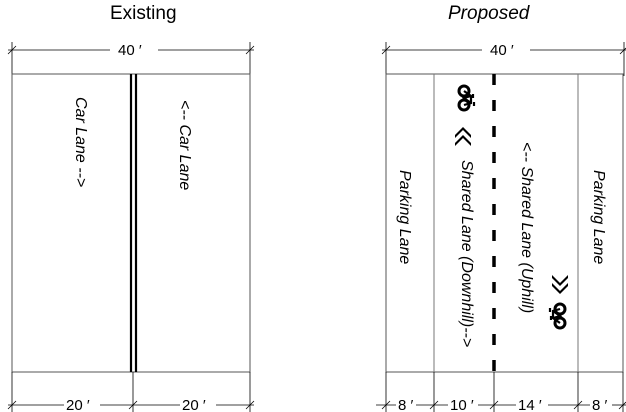 The image size is (626, 412). Describe the element at coordinates (530, 404) in the screenshot. I see `proposed-lane-3-width: 14 ′` at that location.